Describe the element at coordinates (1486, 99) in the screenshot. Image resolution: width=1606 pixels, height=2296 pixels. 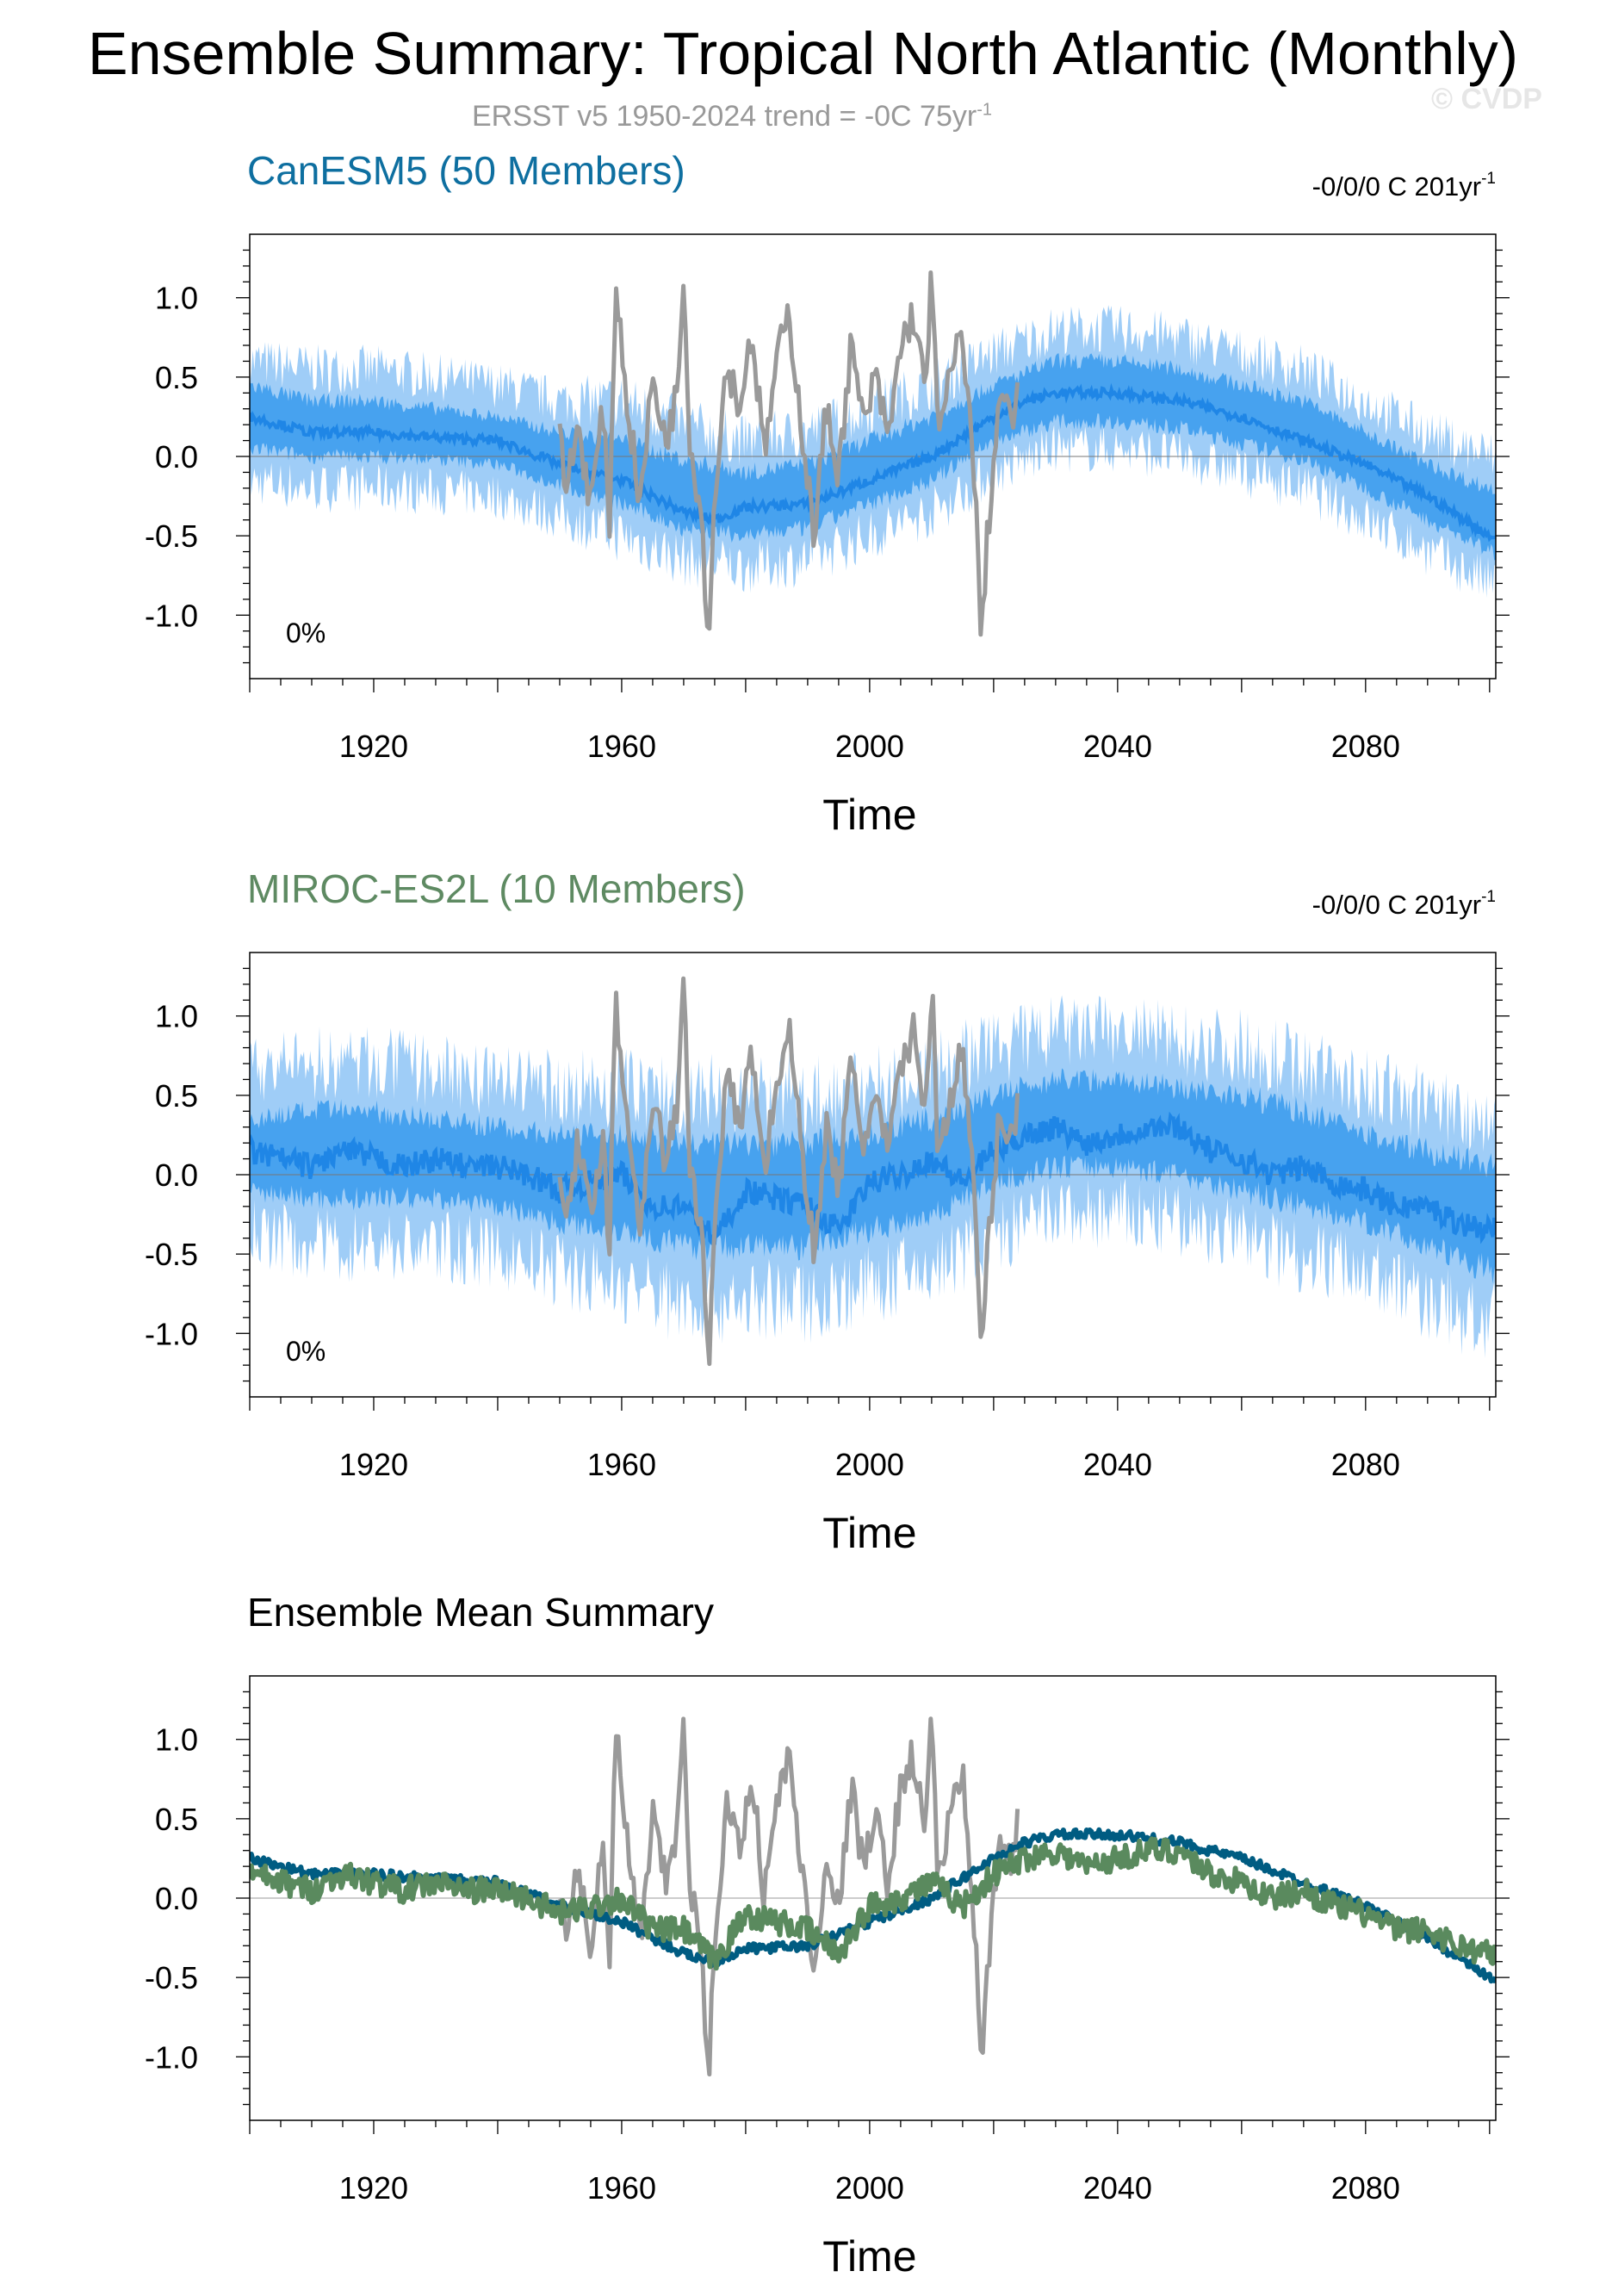
I see `cvdp-watermark: © CVDP` at that location.